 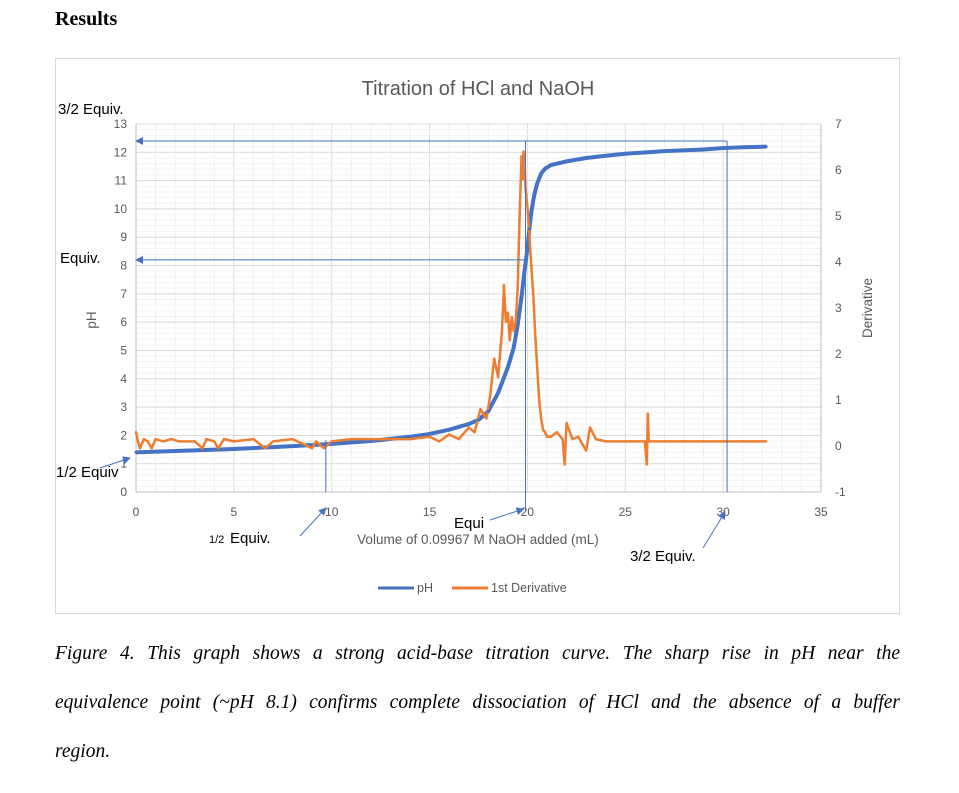 I want to click on annotation-equi-bottom: Equi, so click(x=469, y=523).